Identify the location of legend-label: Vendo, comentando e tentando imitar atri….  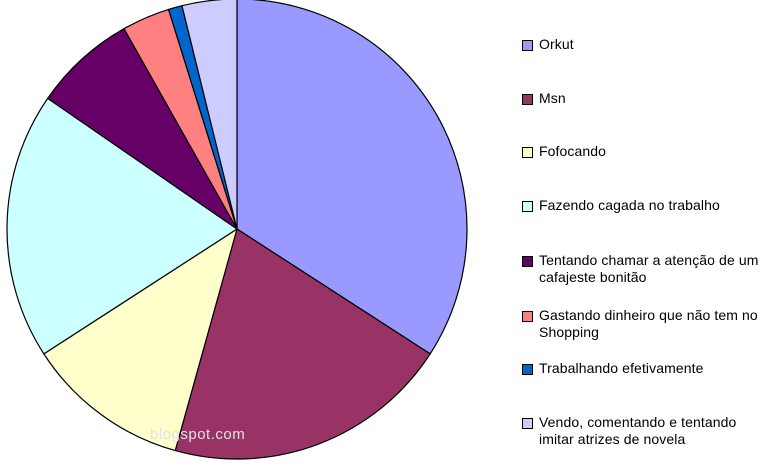
(638, 430).